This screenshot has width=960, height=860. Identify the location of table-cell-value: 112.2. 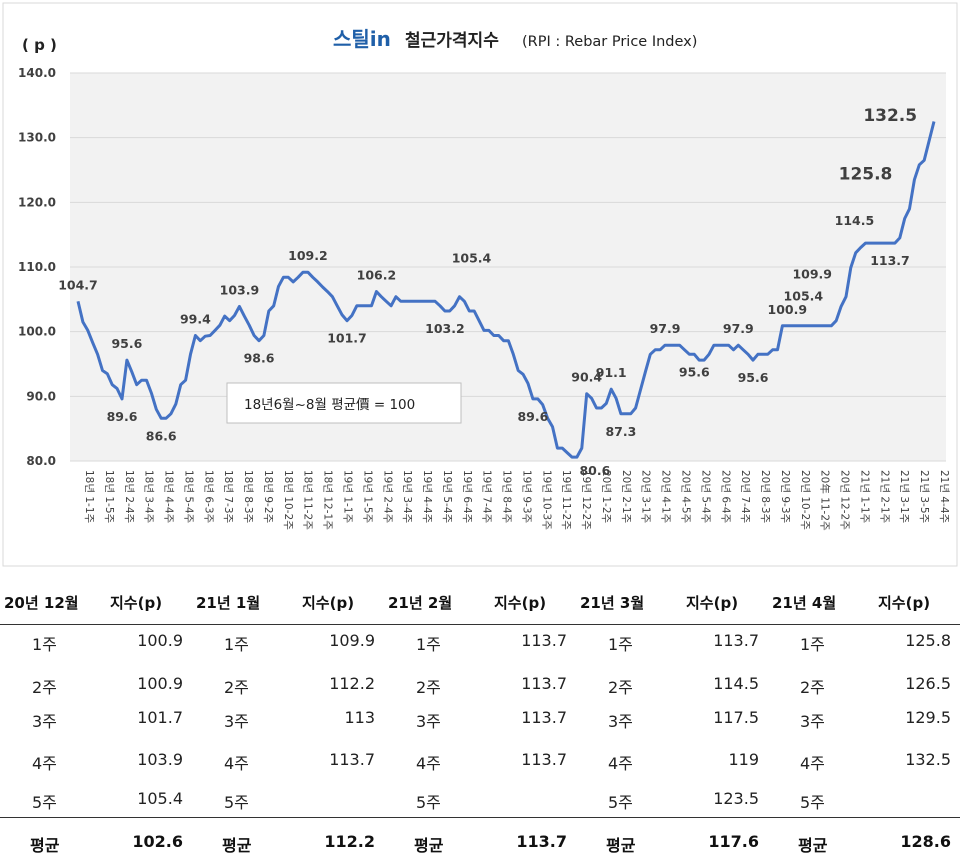
(352, 683).